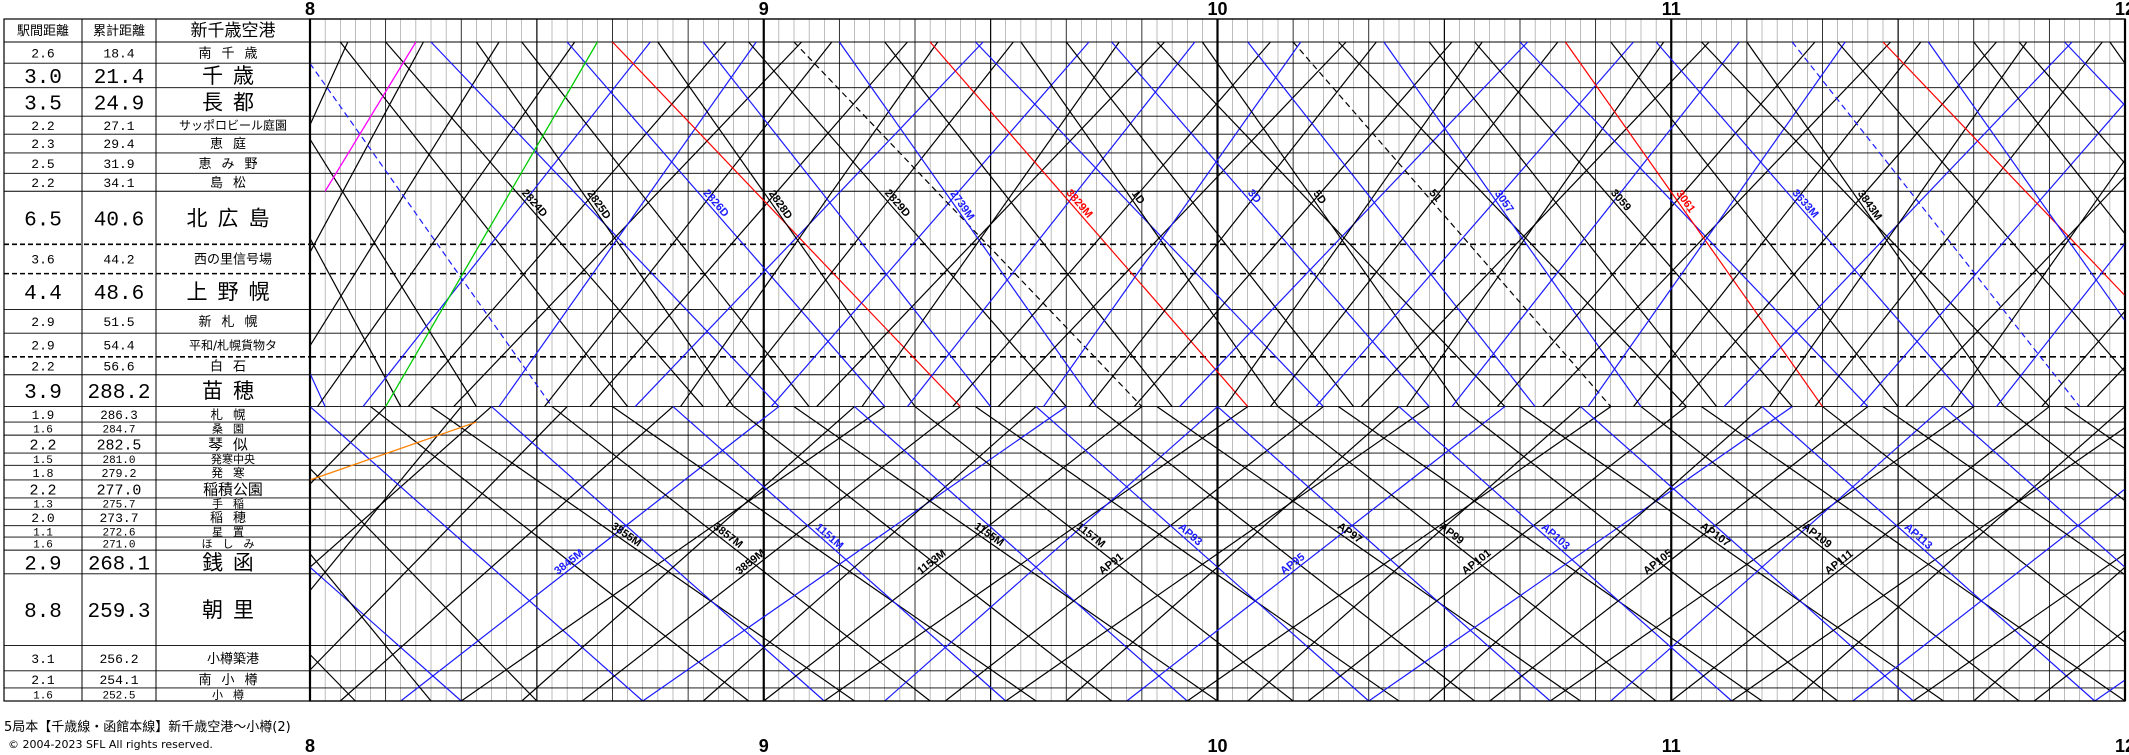  What do you see at coordinates (43, 546) in the screenshot?
I see `station-interval: 1.6` at bounding box center [43, 546].